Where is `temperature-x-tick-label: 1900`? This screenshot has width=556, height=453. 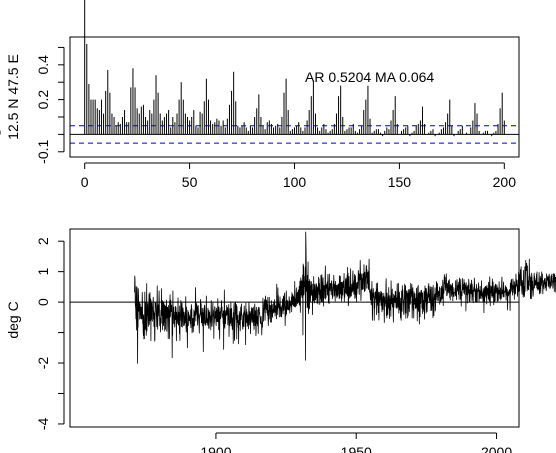
temperature-x-tick-label: 1900 is located at coordinates (215, 448).